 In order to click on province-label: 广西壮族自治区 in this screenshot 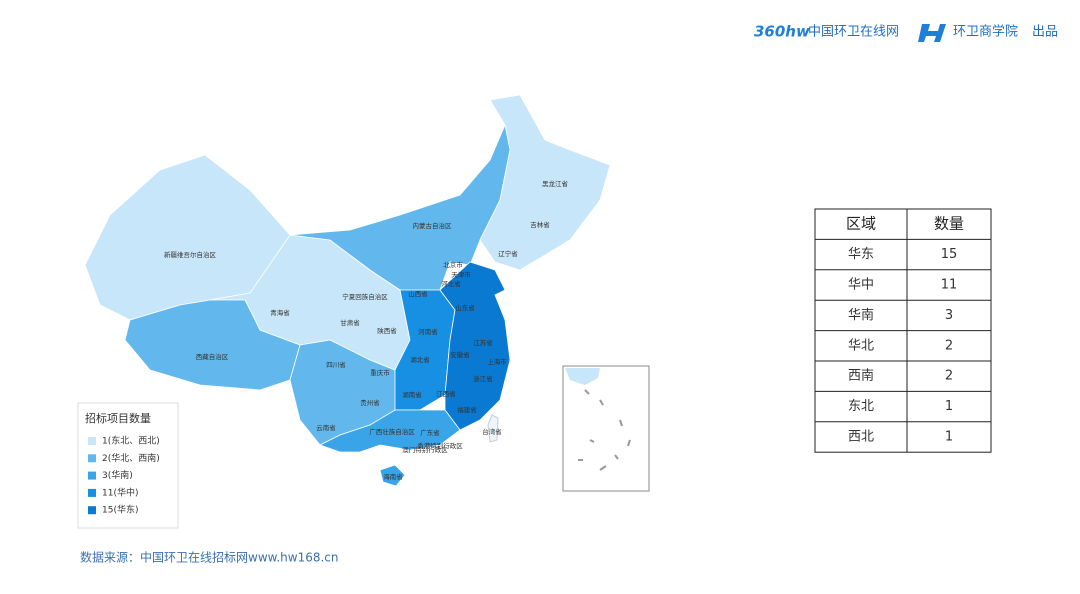, I will do `click(392, 431)`.